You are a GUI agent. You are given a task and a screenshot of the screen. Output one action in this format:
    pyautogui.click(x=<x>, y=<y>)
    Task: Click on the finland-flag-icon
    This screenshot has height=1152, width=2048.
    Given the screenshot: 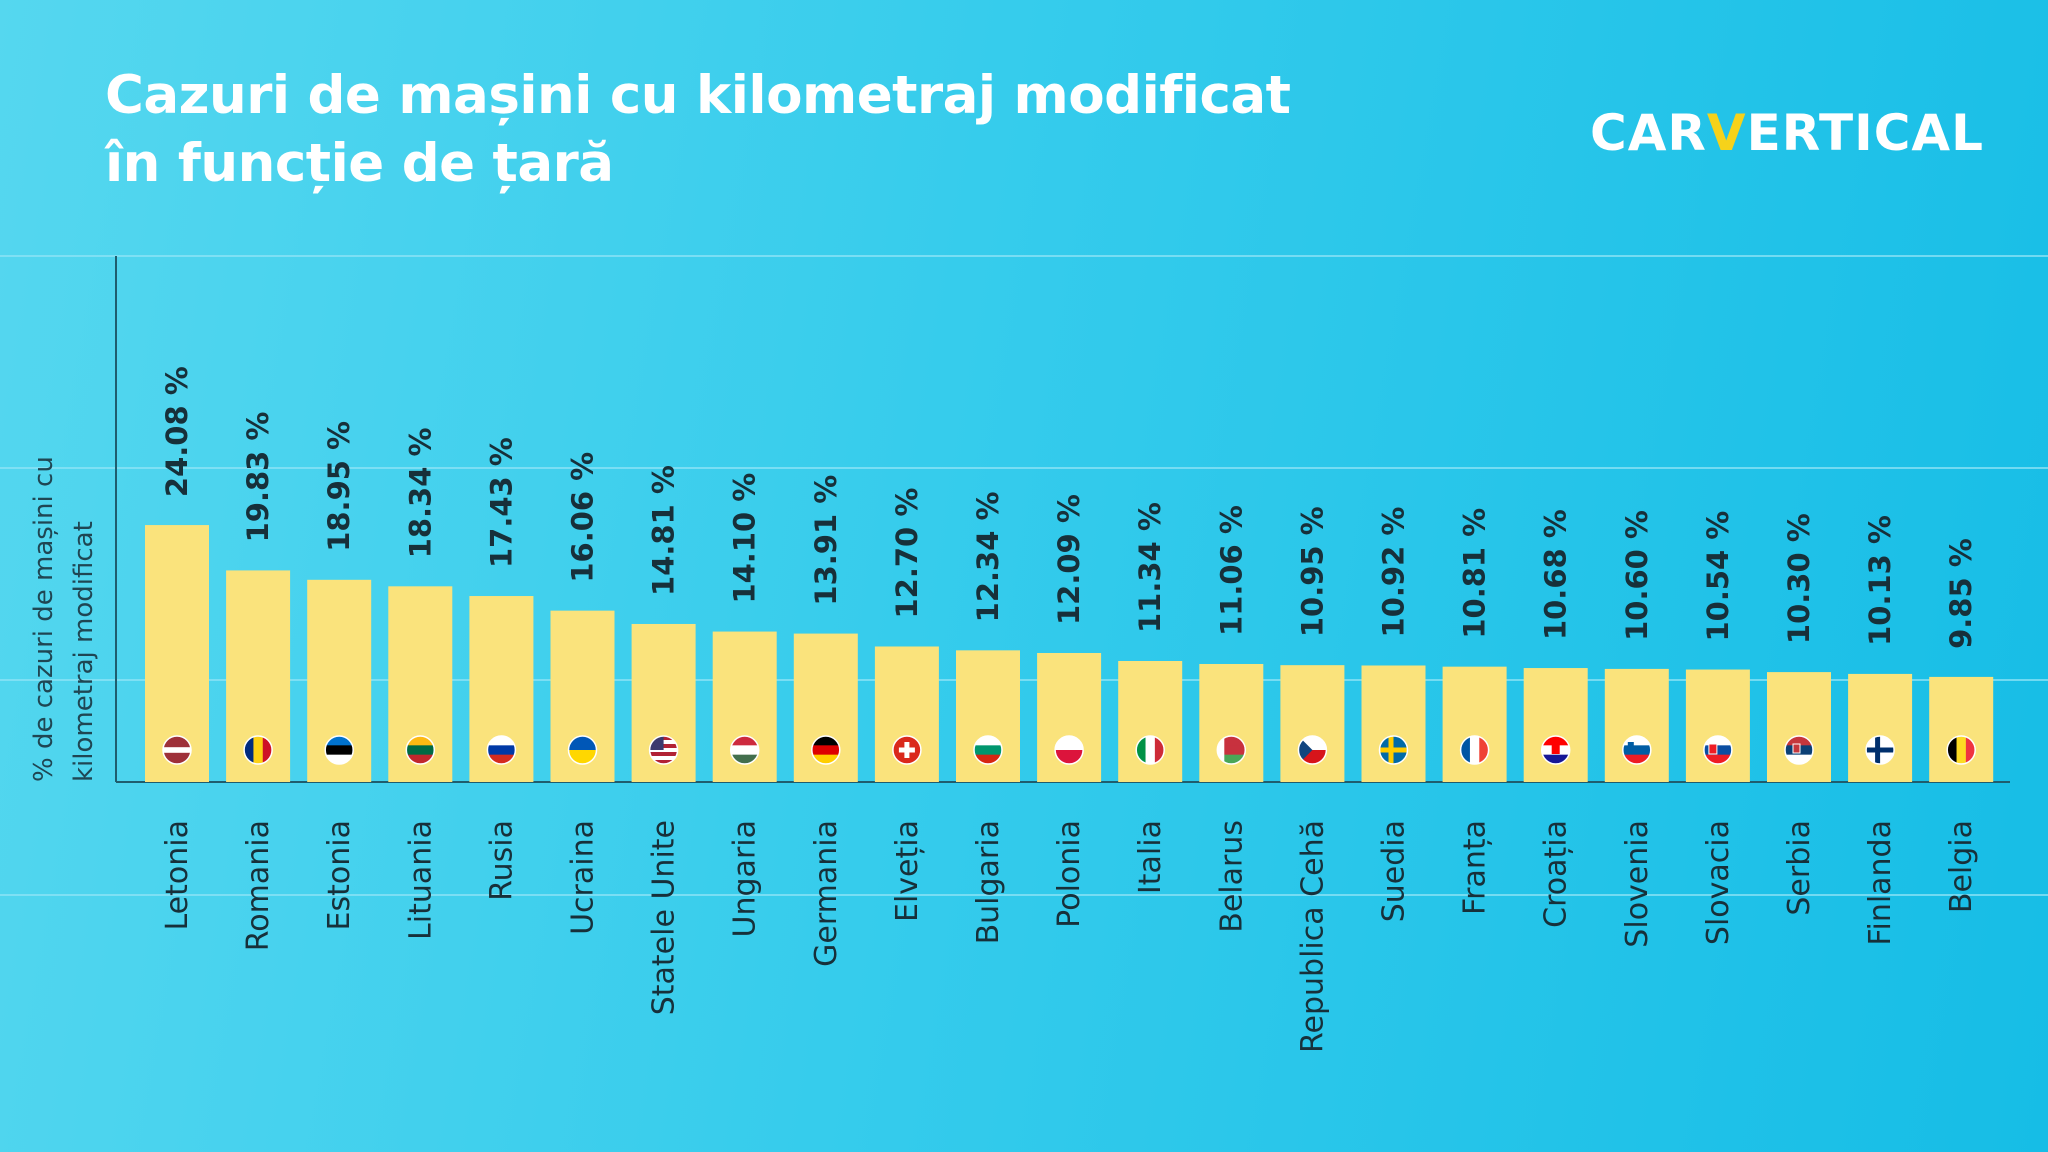 What is the action you would take?
    pyautogui.click(x=1880, y=750)
    